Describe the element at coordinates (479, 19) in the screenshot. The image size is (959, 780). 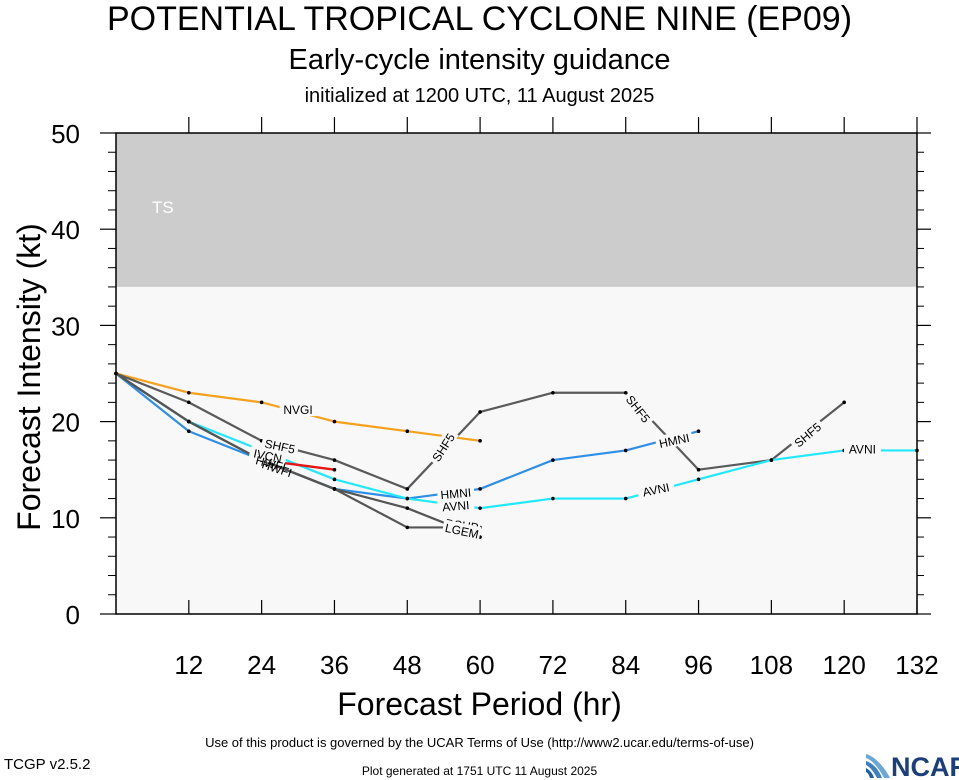
I see `chart-title: POTENTIAL TROPICAL CYCLONE NINE (EP09)` at that location.